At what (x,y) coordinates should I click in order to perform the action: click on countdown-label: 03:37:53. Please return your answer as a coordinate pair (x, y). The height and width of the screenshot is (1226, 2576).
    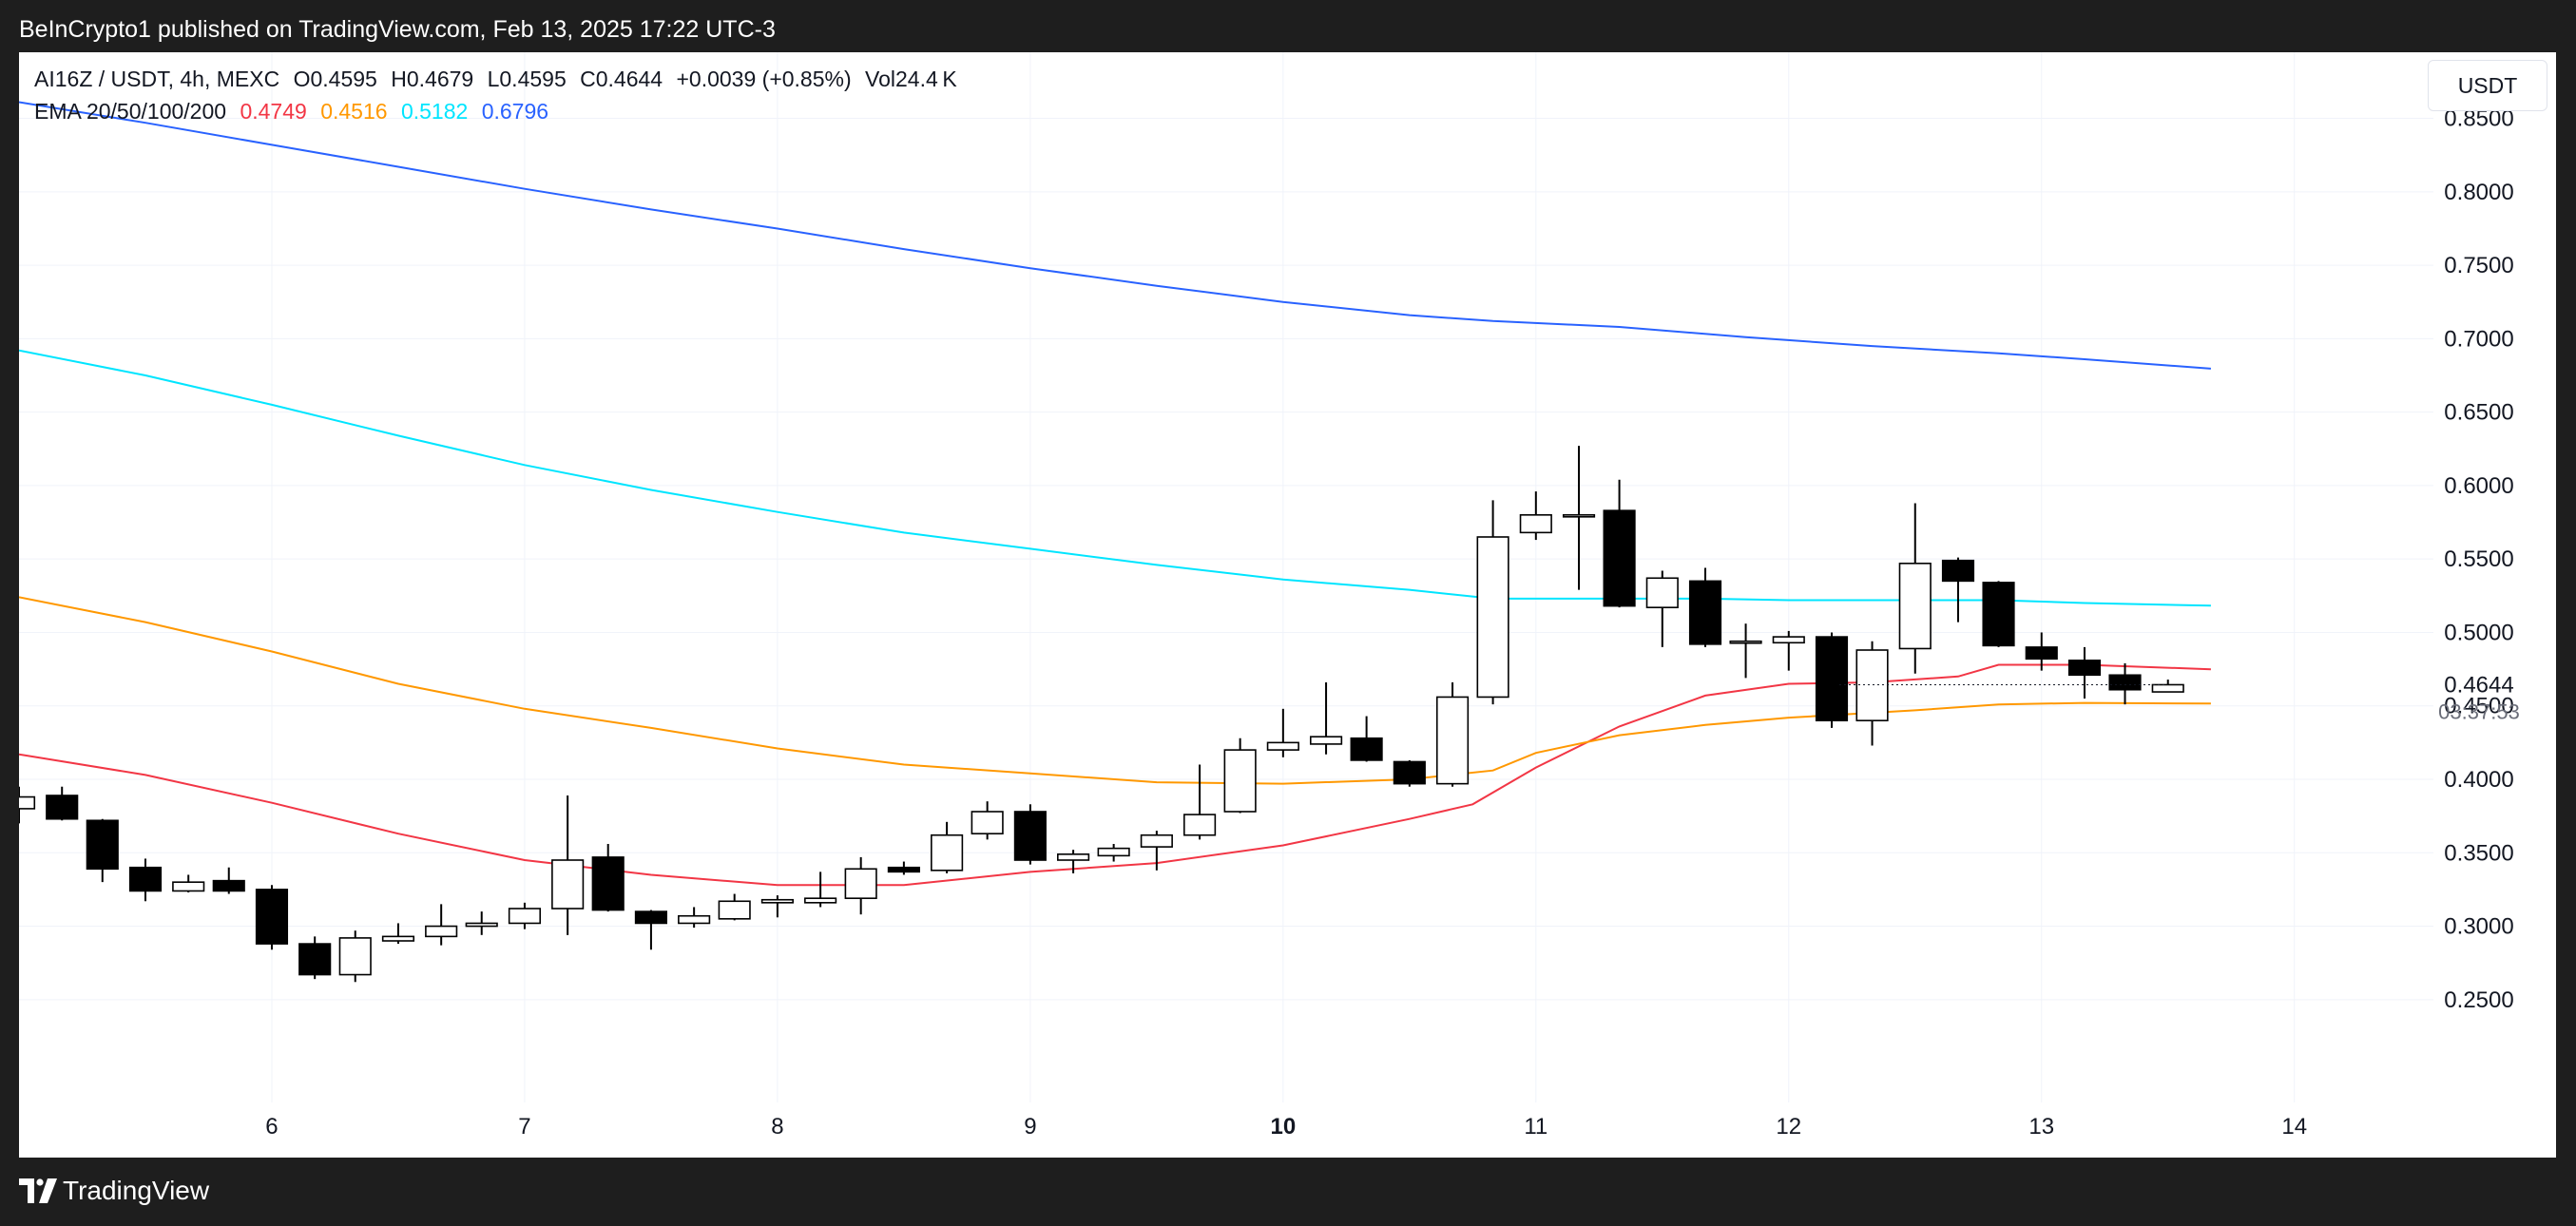
    Looking at the image, I should click on (2479, 711).